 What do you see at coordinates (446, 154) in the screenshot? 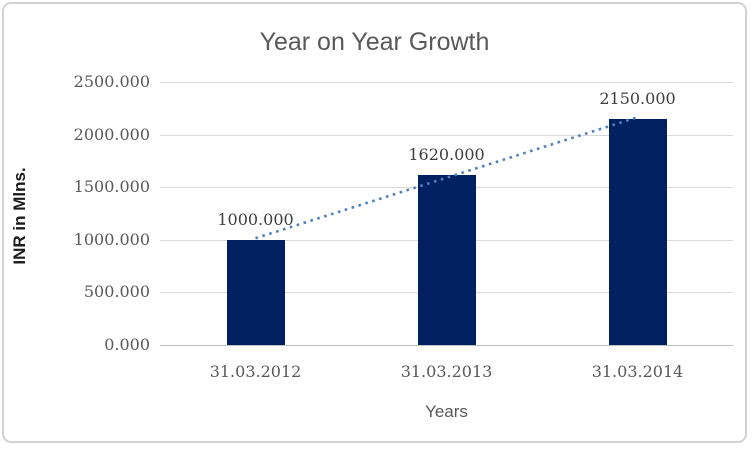
I see `data-label: 1620.000` at bounding box center [446, 154].